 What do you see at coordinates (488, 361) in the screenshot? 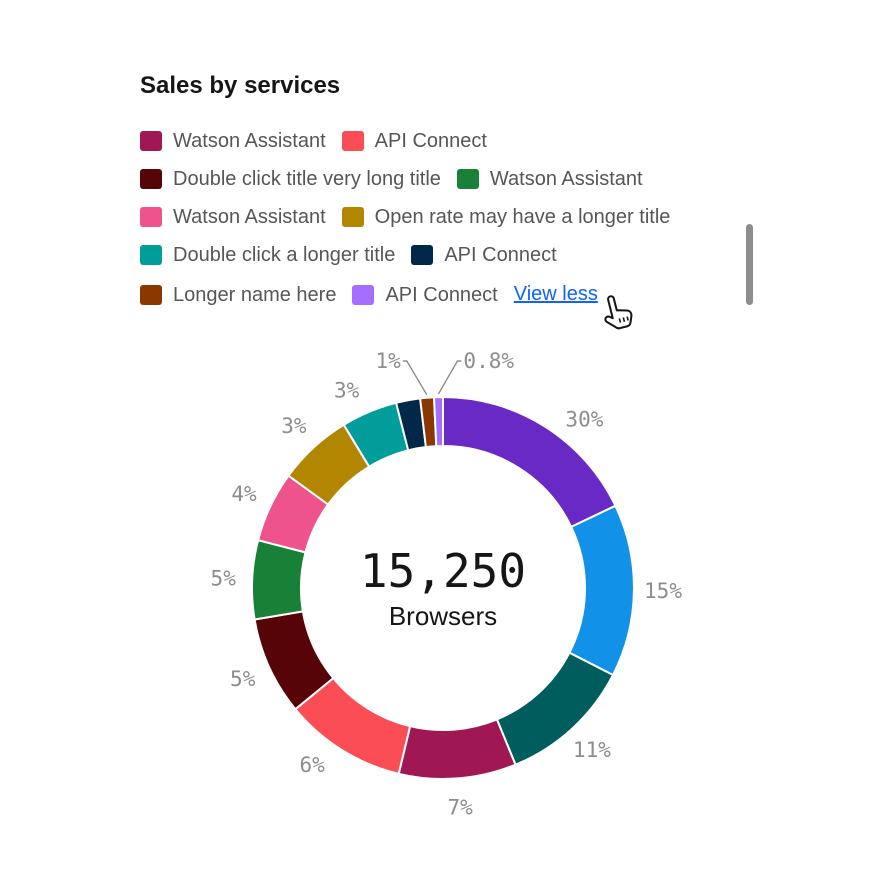
I see `slice-percent-label: 0.8%` at bounding box center [488, 361].